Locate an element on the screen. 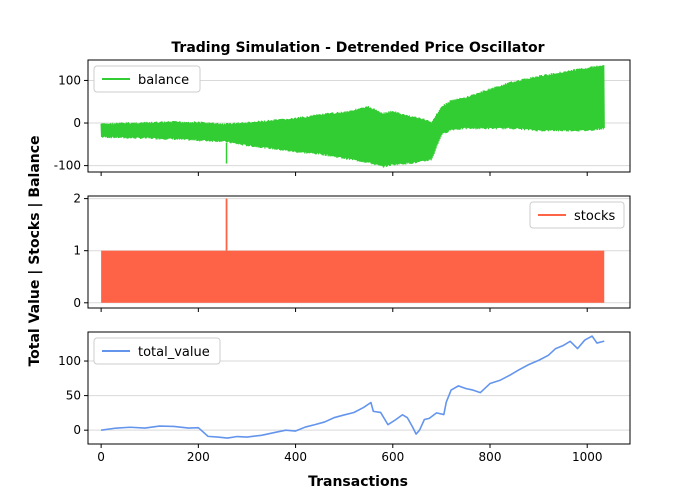  balance-series-line is located at coordinates (352, 116).